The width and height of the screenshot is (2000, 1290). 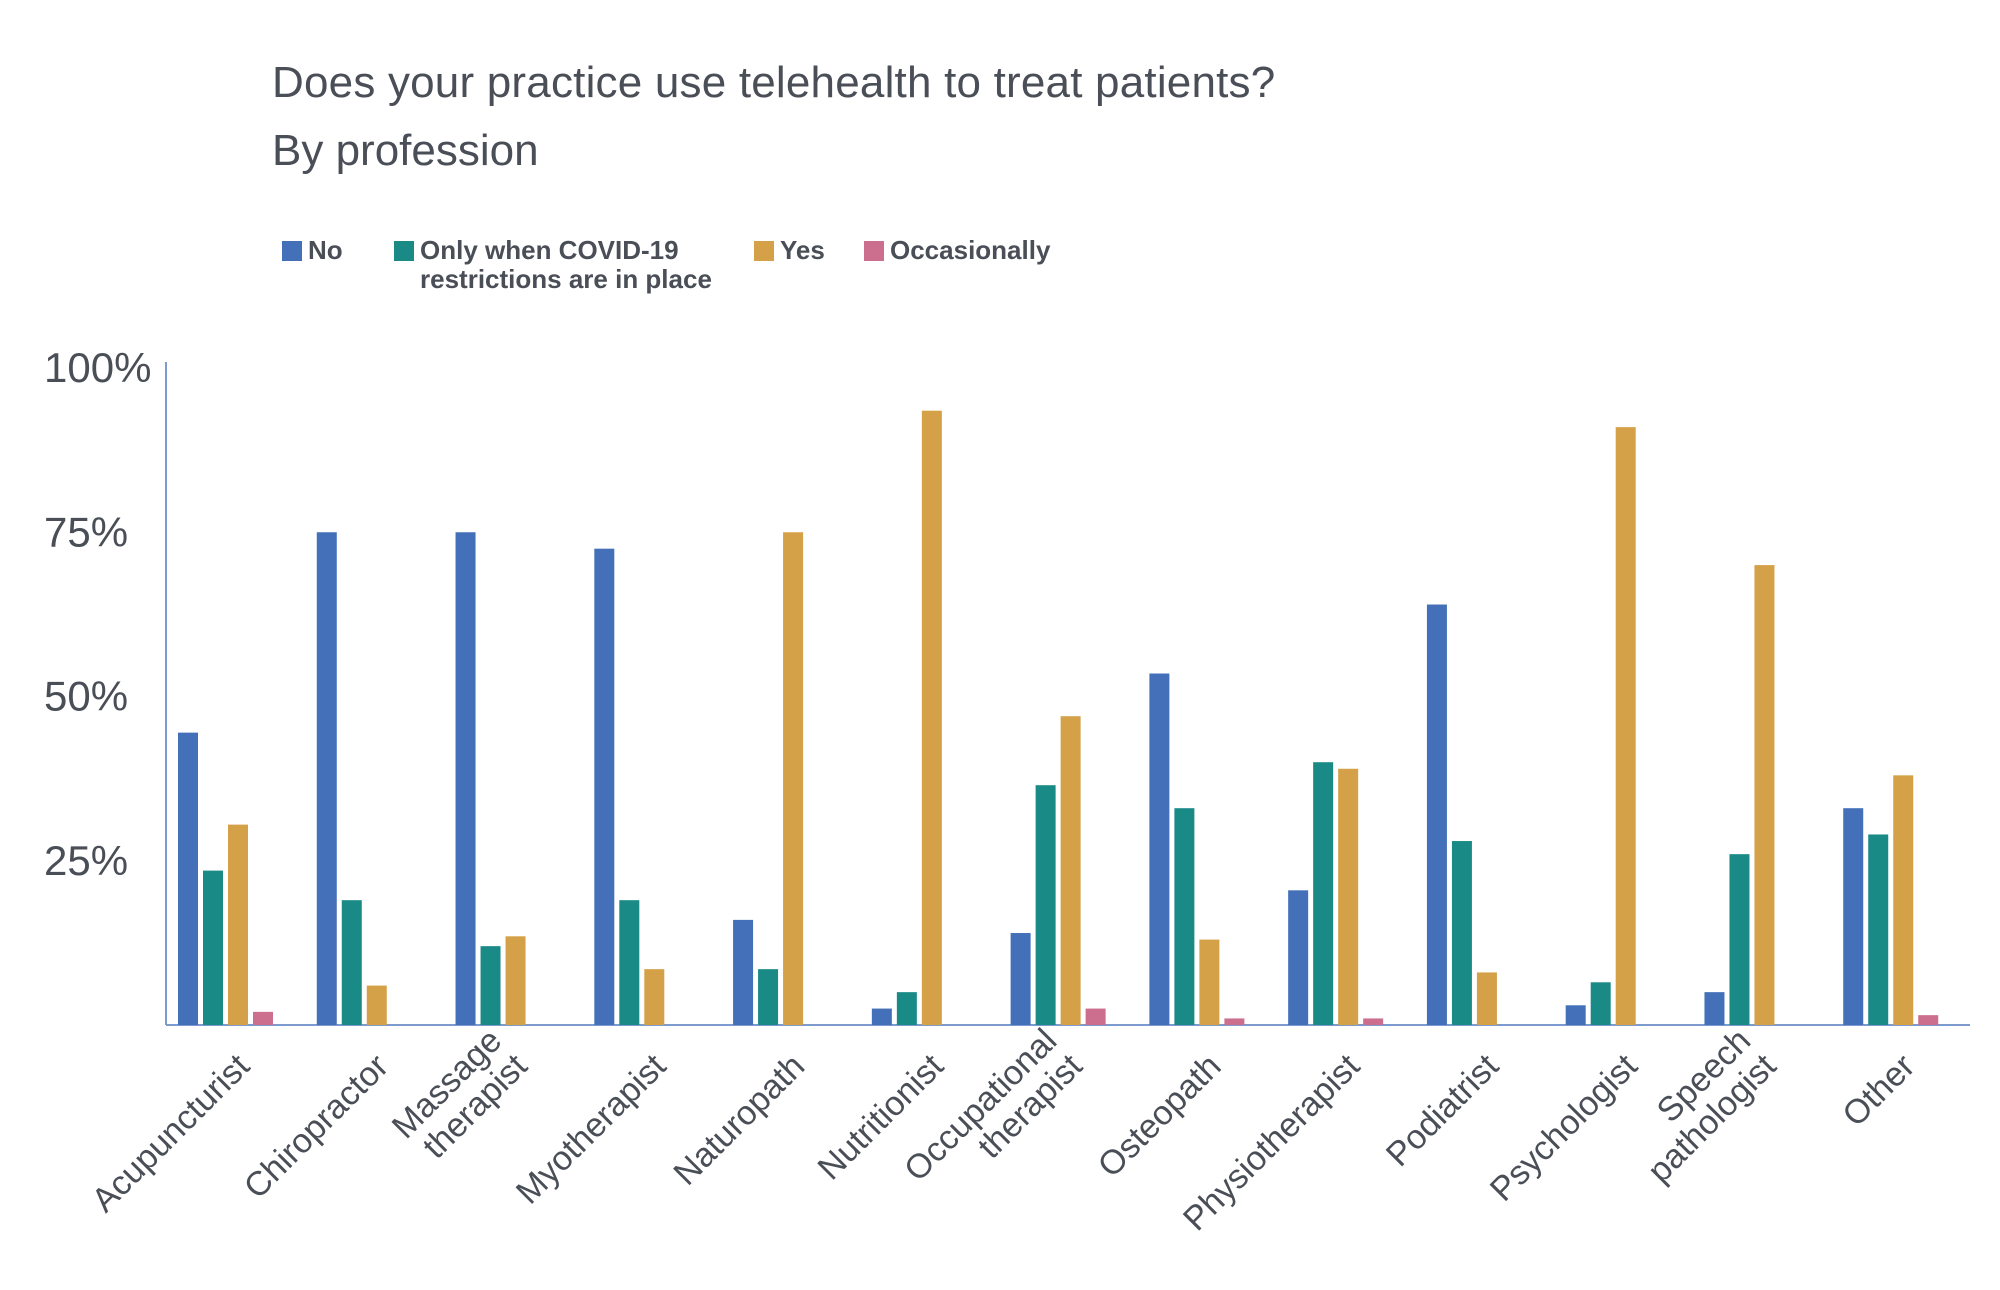 What do you see at coordinates (566, 279) in the screenshot?
I see `legend-label-covid-line2: restrictions are in place` at bounding box center [566, 279].